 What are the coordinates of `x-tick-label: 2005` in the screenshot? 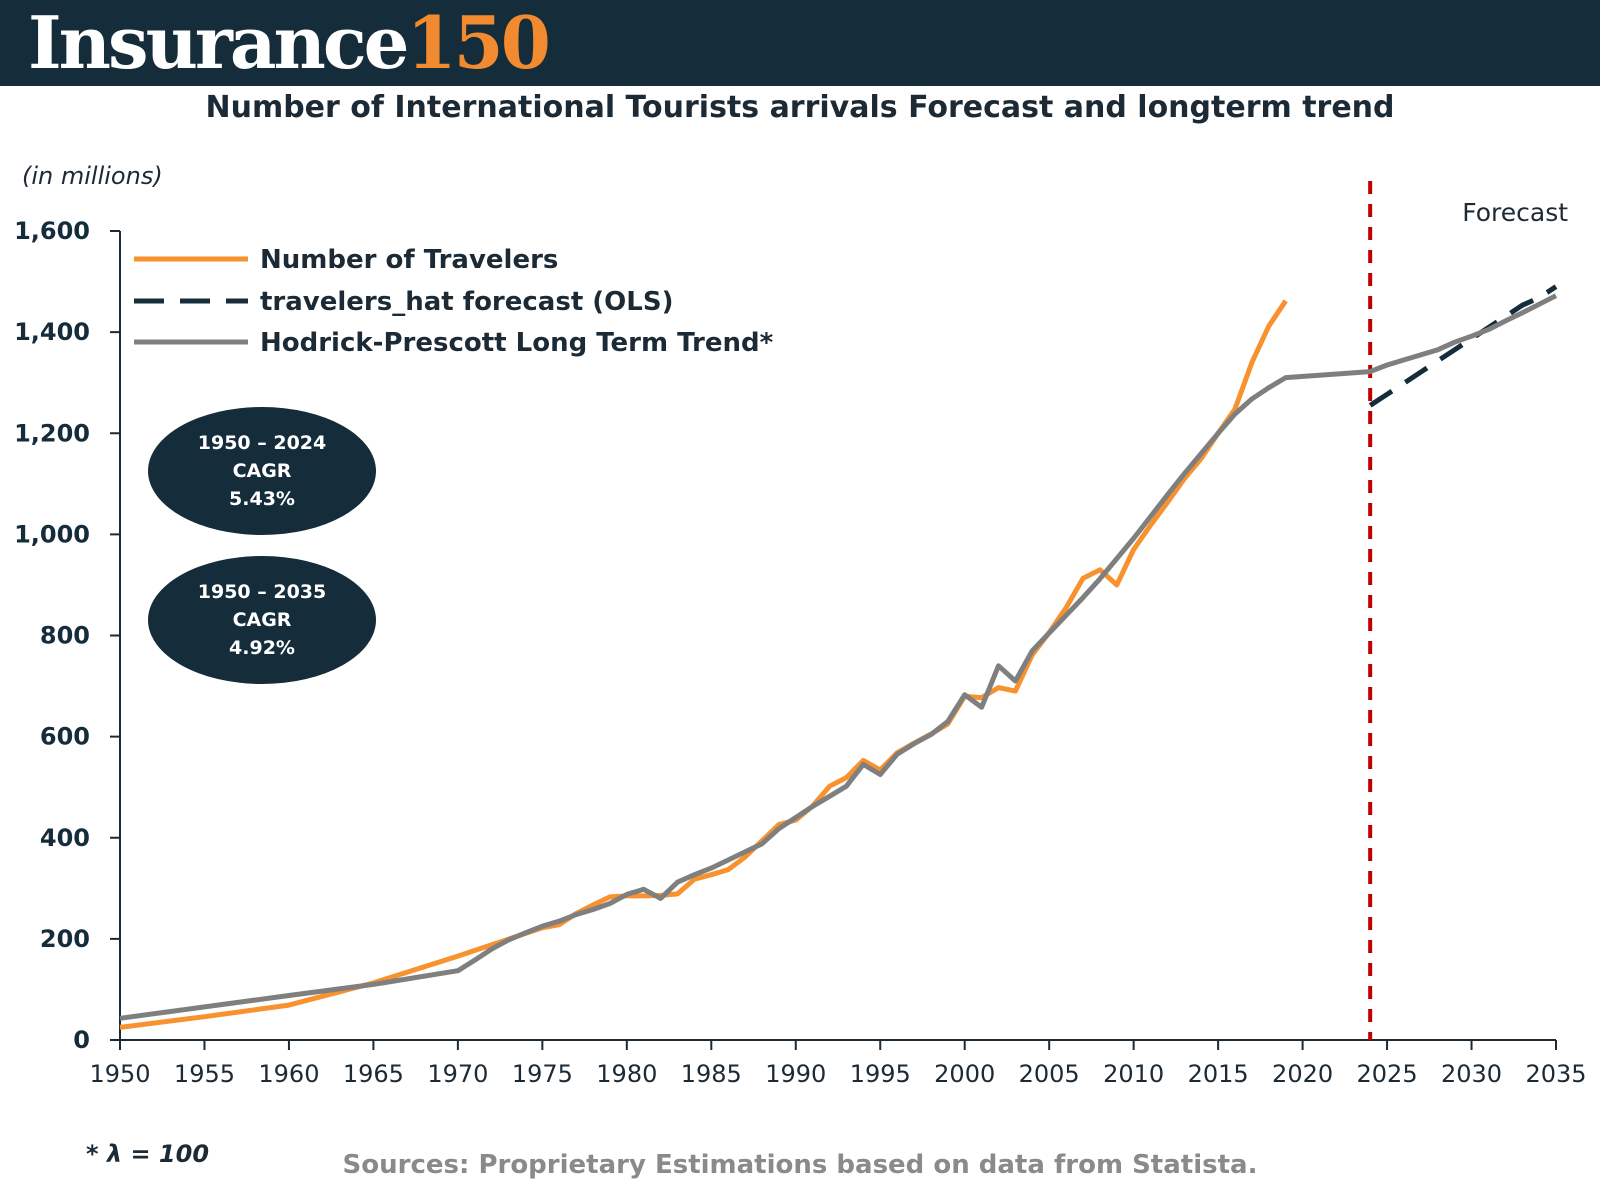 It's located at (1049, 1074).